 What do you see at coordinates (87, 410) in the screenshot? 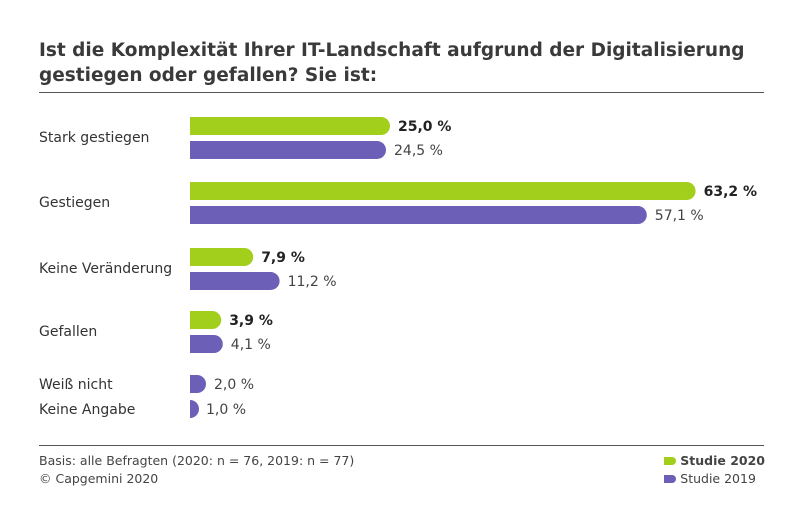
I see `category-label: Keine Angabe` at bounding box center [87, 410].